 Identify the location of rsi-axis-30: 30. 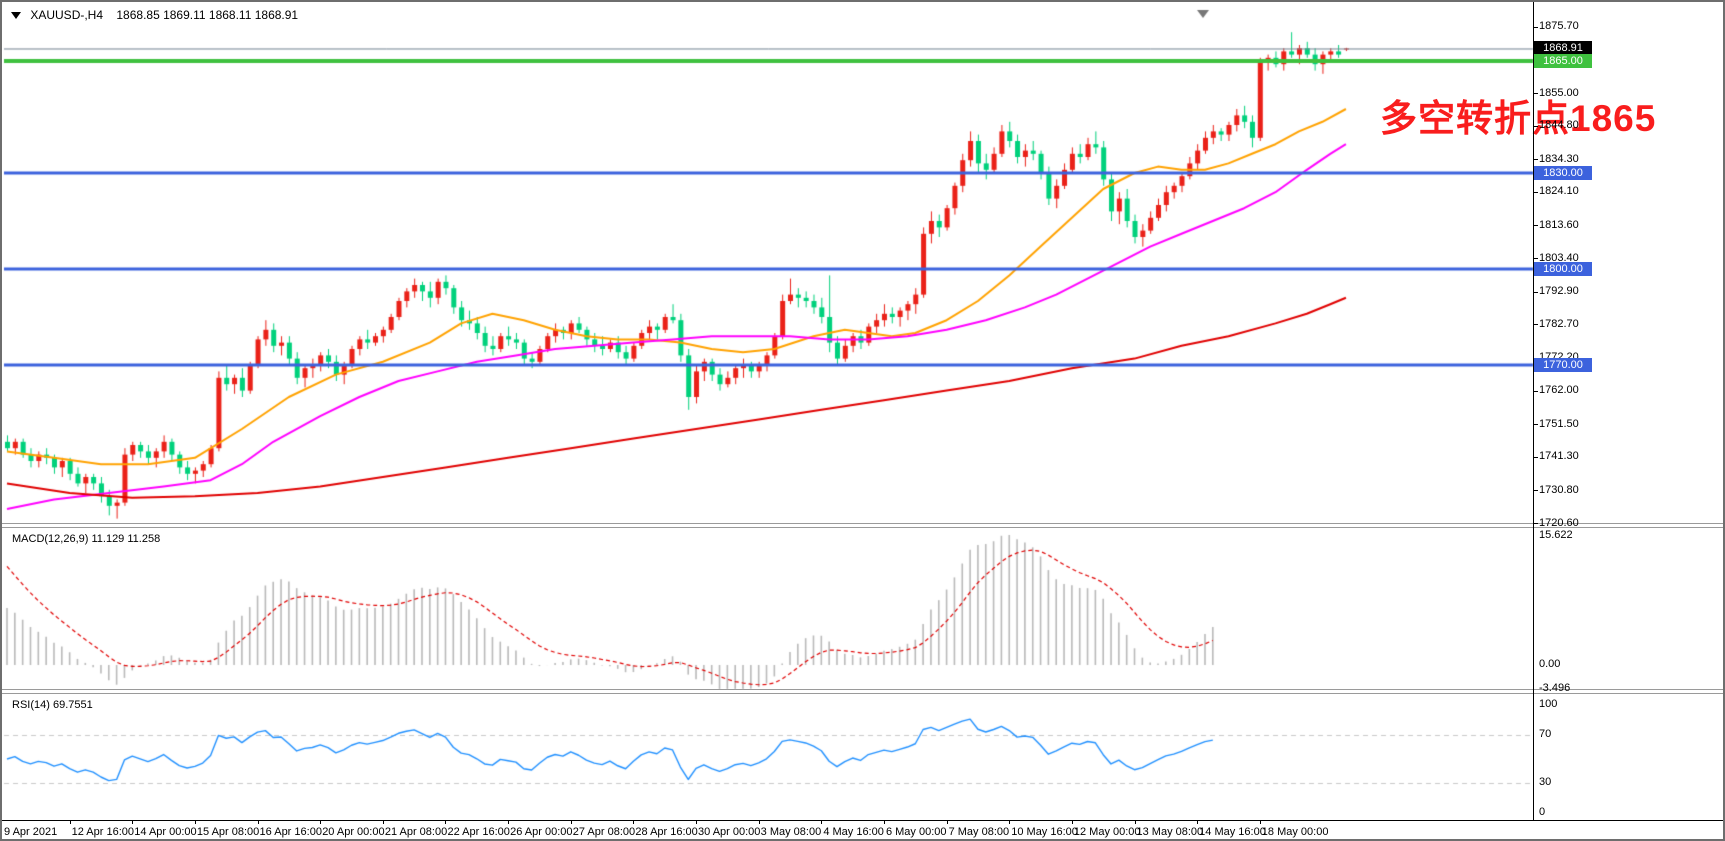
(1545, 782).